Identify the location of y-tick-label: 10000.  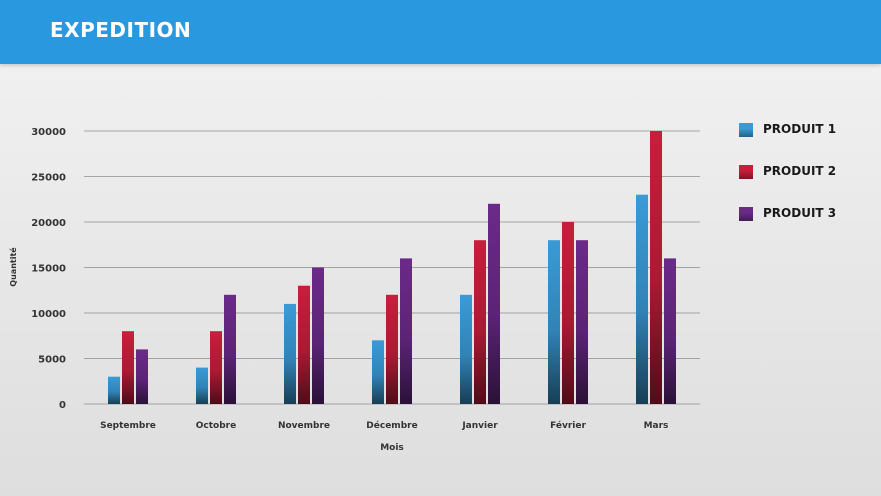
(48, 314).